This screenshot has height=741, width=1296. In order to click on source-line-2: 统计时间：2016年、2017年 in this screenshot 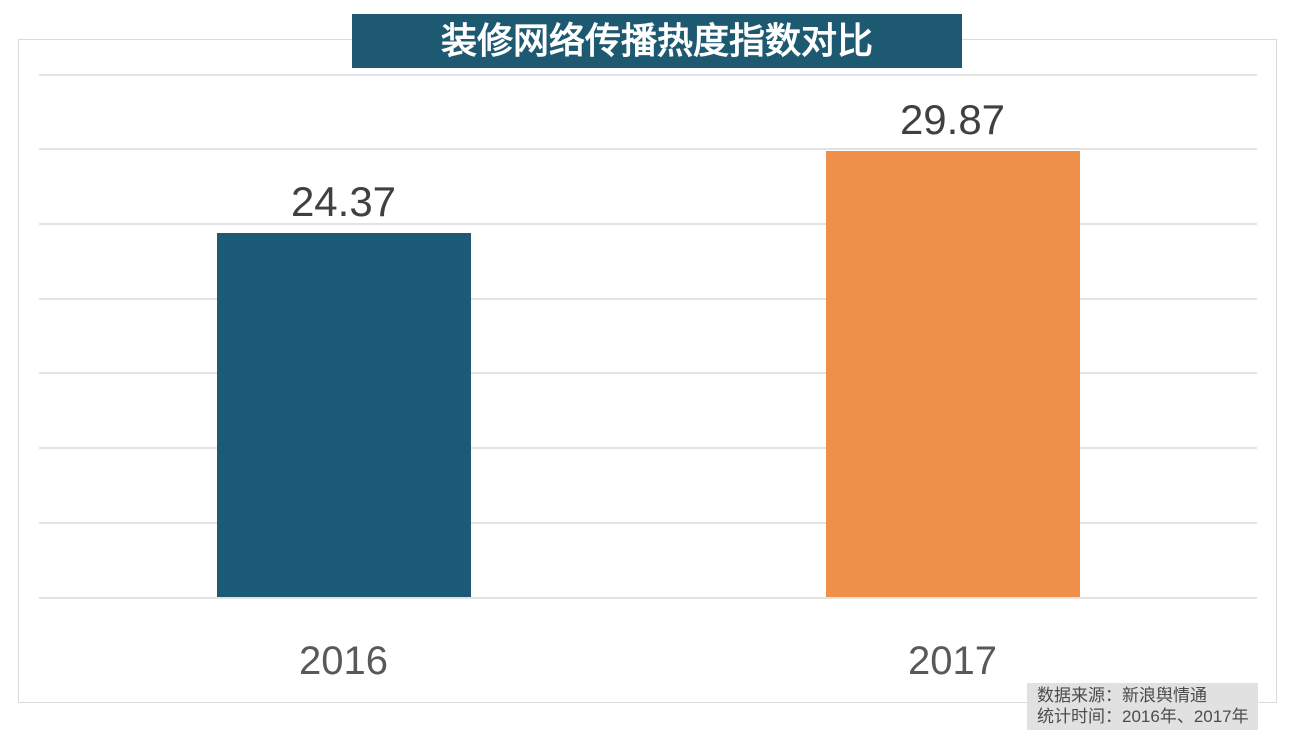, I will do `click(1143, 716)`.